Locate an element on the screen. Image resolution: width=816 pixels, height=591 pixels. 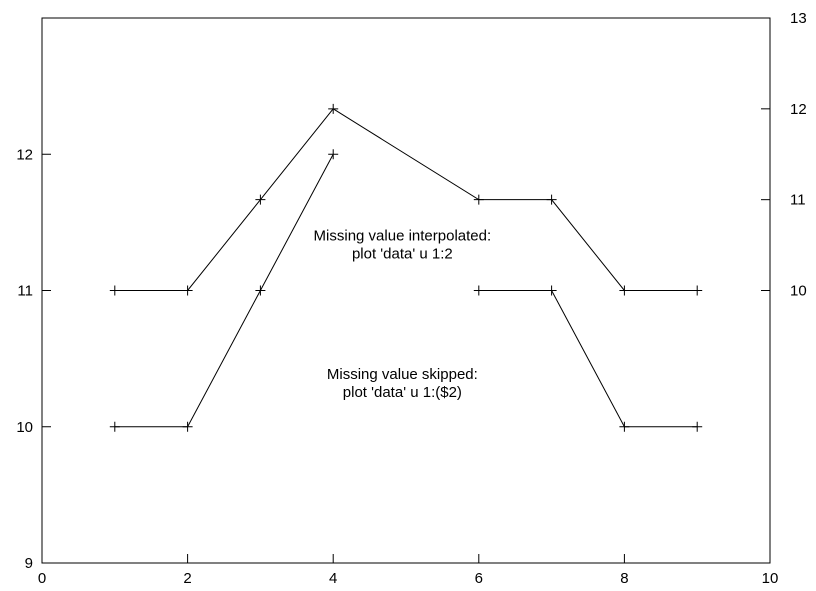
annotation-line: plot 'data' u 1:2 is located at coordinates (402, 254).